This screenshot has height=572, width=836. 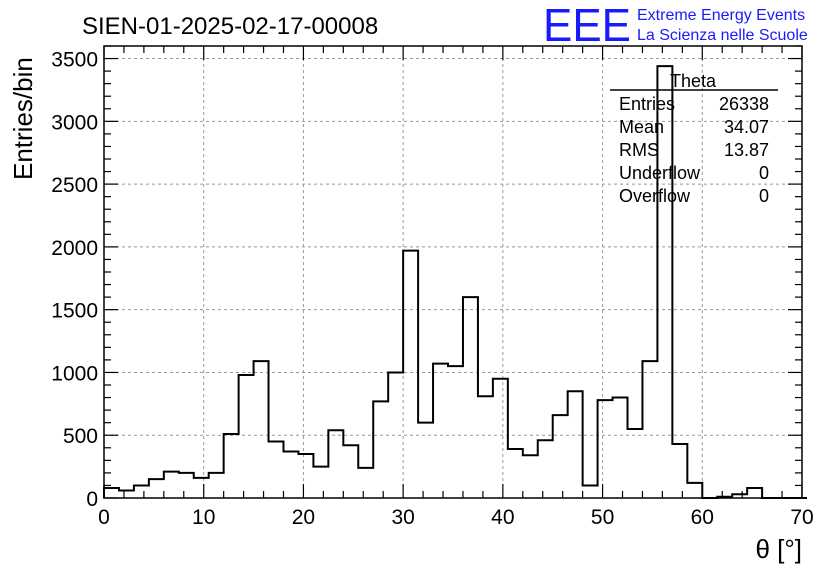 I want to click on logo-mark: EEE, so click(x=587, y=25).